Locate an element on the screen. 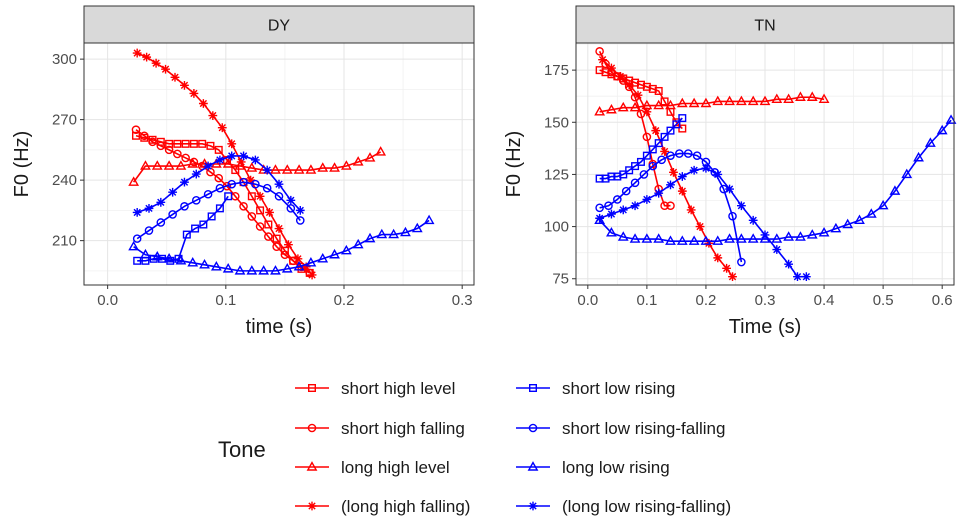 This screenshot has width=966, height=523. series-line-long-high-falling is located at coordinates (668, 168).